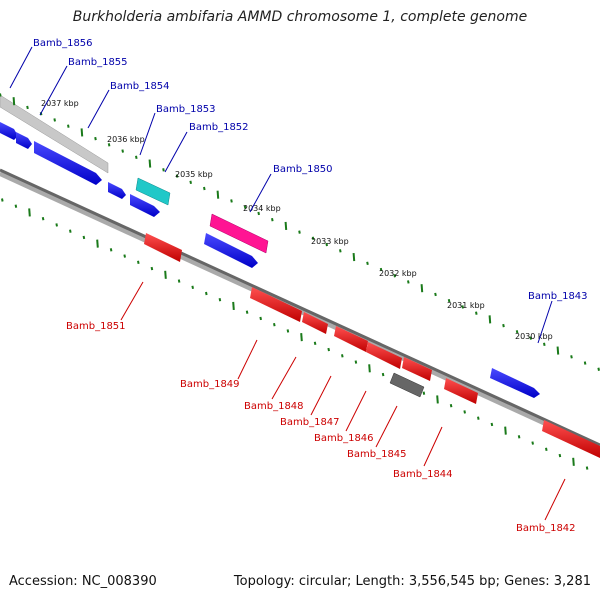 The height and width of the screenshot is (600, 600). Describe the element at coordinates (315, 323) in the screenshot. I see `gene-bamb-1848-box` at that location.